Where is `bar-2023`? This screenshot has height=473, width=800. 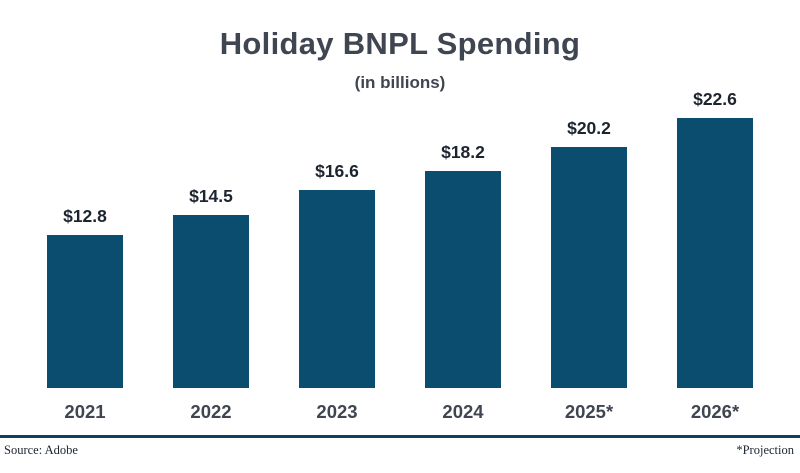
bar-2023 is located at coordinates (337, 289).